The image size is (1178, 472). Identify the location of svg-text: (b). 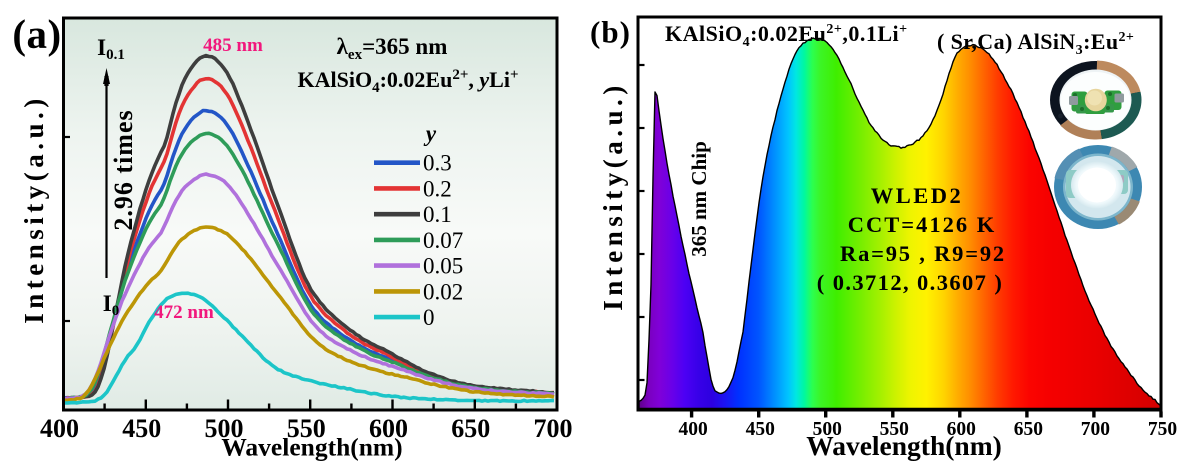
(610, 32).